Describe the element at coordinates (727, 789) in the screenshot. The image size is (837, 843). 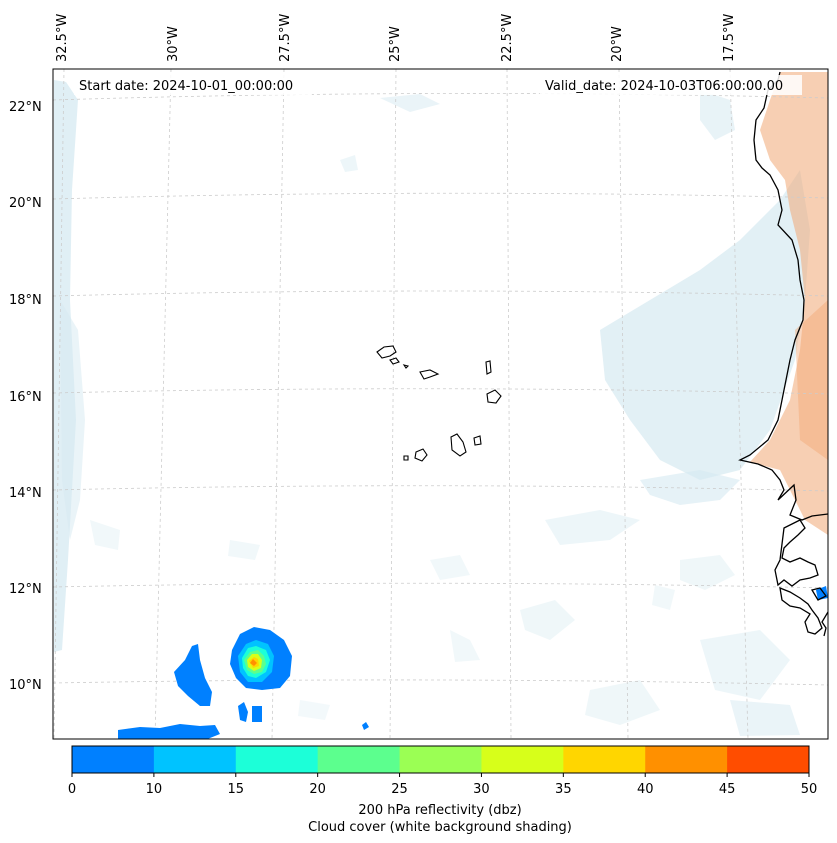
I see `colorbar-tick-label: 45` at that location.